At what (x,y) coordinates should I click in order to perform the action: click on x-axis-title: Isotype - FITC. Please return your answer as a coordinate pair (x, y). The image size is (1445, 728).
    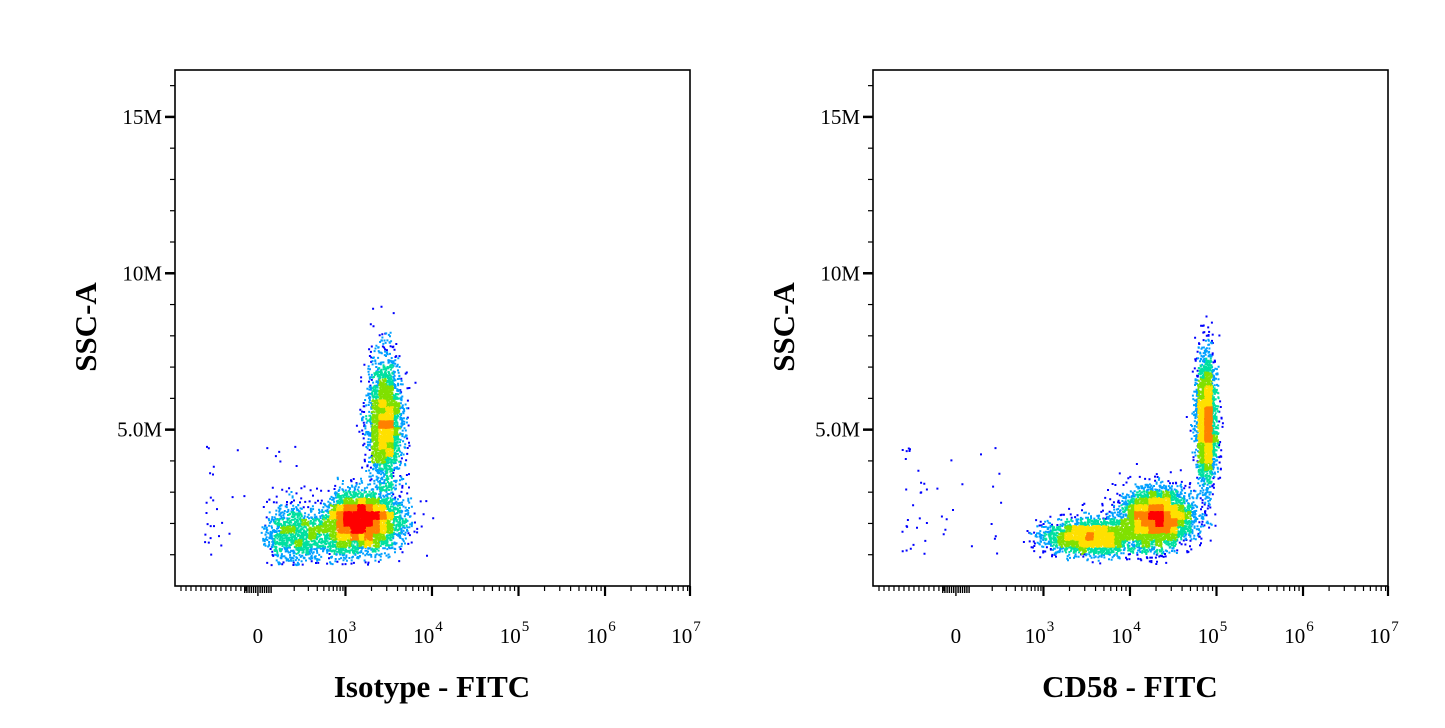
    Looking at the image, I should click on (432, 686).